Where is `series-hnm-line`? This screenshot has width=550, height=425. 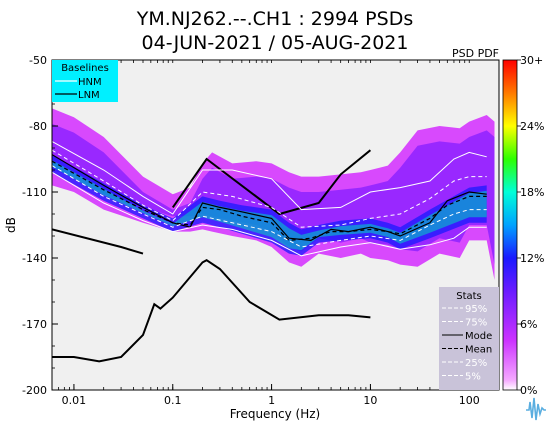
series-hnm-line is located at coordinates (271, 182).